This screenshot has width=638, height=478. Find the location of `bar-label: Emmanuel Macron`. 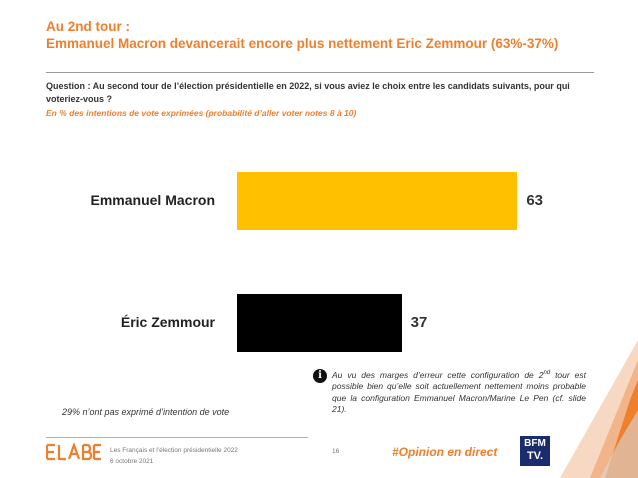

bar-label: Emmanuel Macron is located at coordinates (152, 200).